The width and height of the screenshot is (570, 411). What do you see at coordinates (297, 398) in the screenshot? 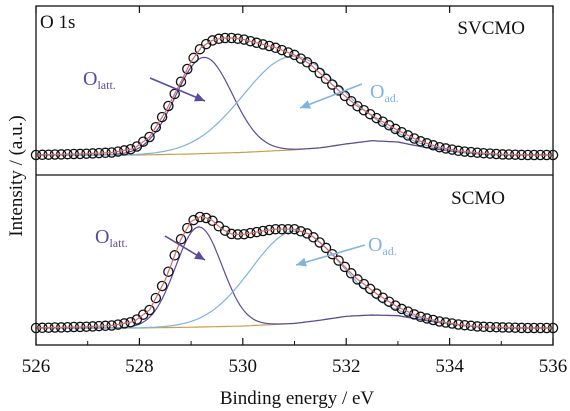
I see `x-axis-label: Binding energy / eV` at bounding box center [297, 398].